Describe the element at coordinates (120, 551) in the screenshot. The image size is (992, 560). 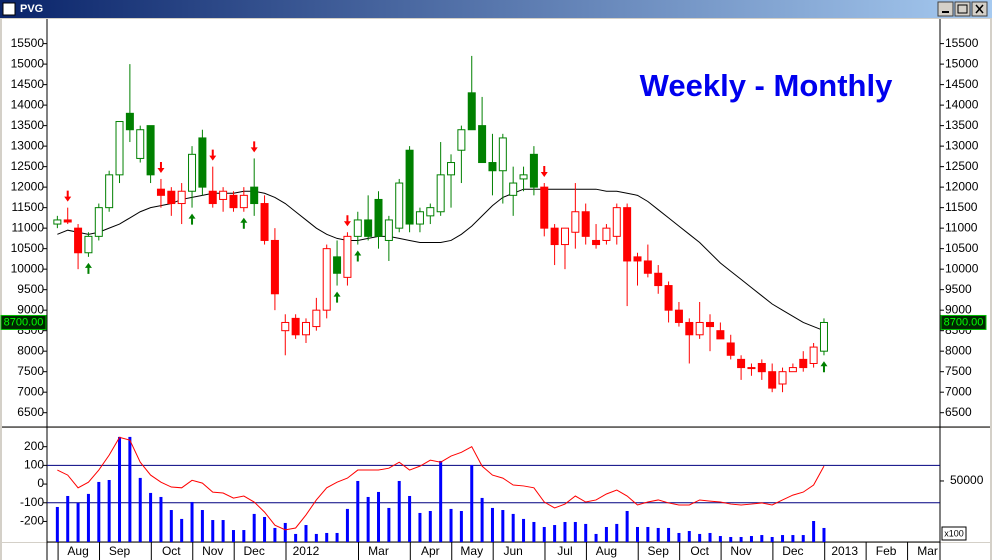
I see `x-tick-label: Sep` at that location.